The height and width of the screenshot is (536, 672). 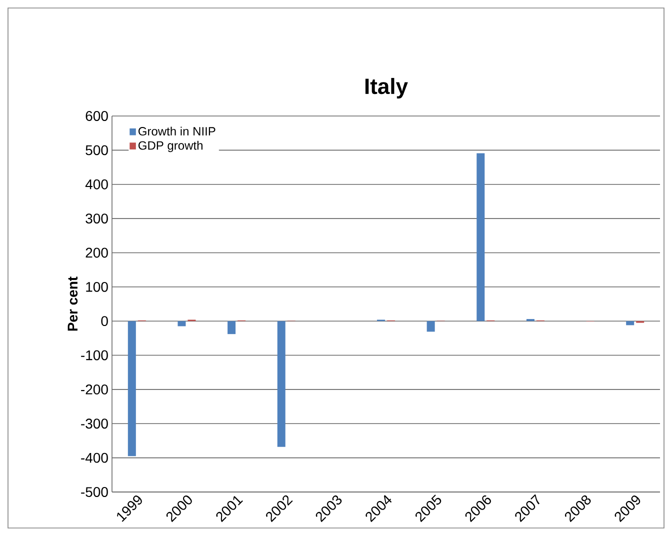 What do you see at coordinates (386, 88) in the screenshot?
I see `chart-title: Italy` at bounding box center [386, 88].